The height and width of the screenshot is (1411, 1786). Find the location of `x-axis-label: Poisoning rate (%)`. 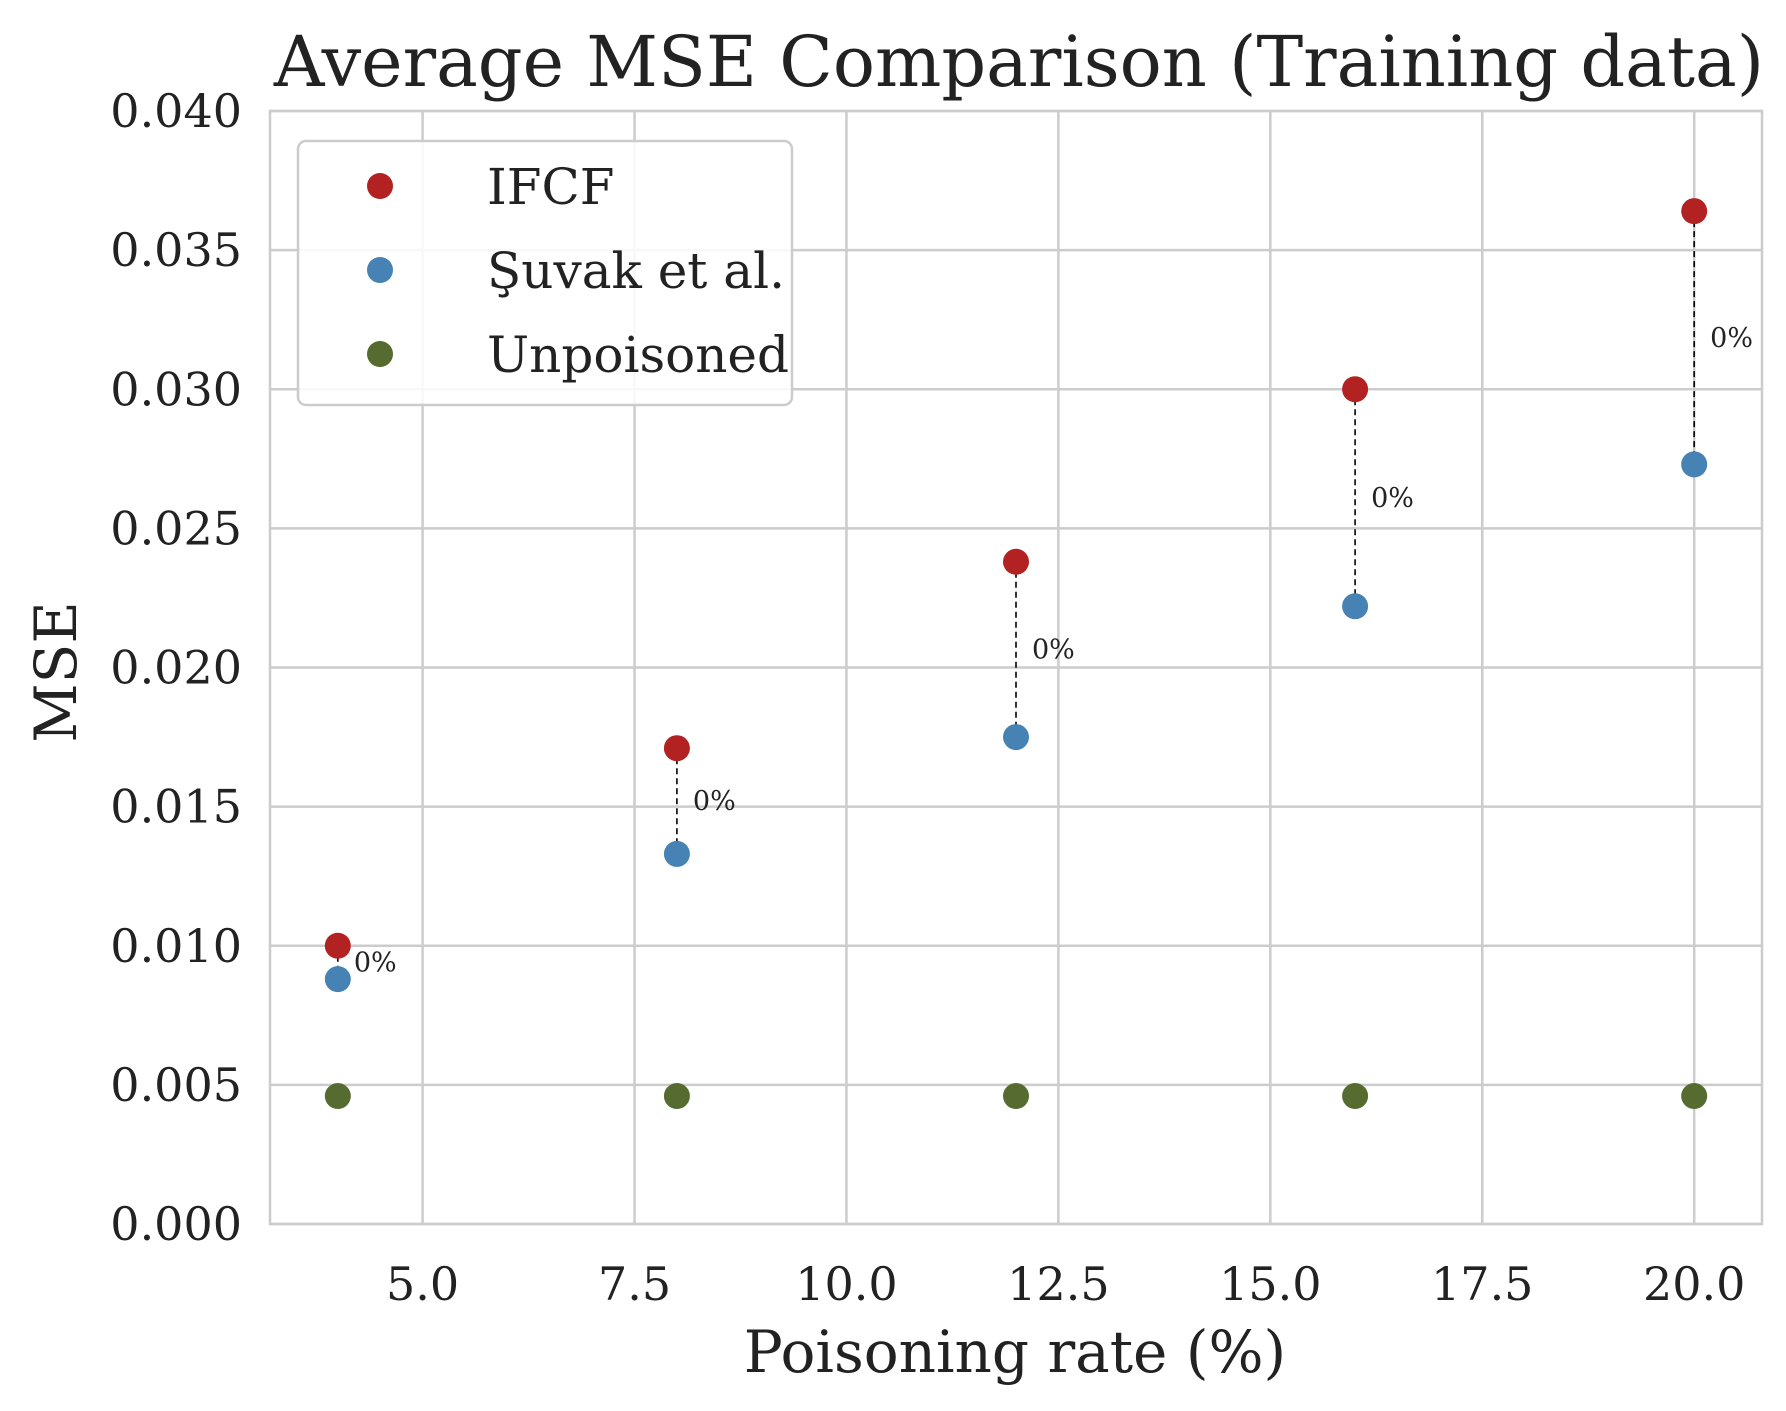

x-axis-label: Poisoning rate (%) is located at coordinates (1015, 1352).